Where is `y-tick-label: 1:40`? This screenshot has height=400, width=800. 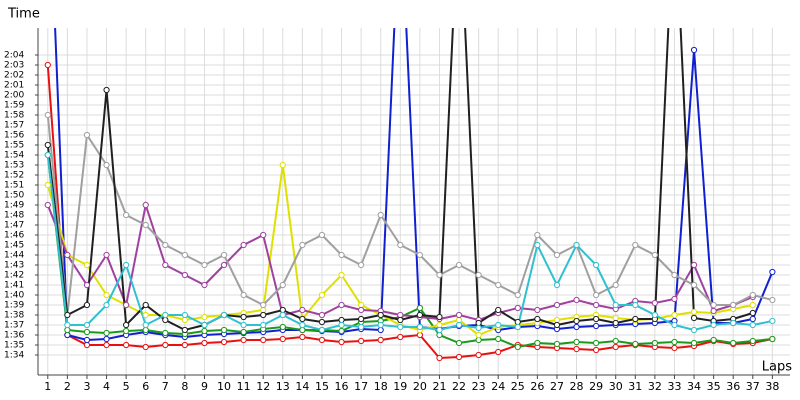
y-tick-label: 1:40 is located at coordinates (14, 296).